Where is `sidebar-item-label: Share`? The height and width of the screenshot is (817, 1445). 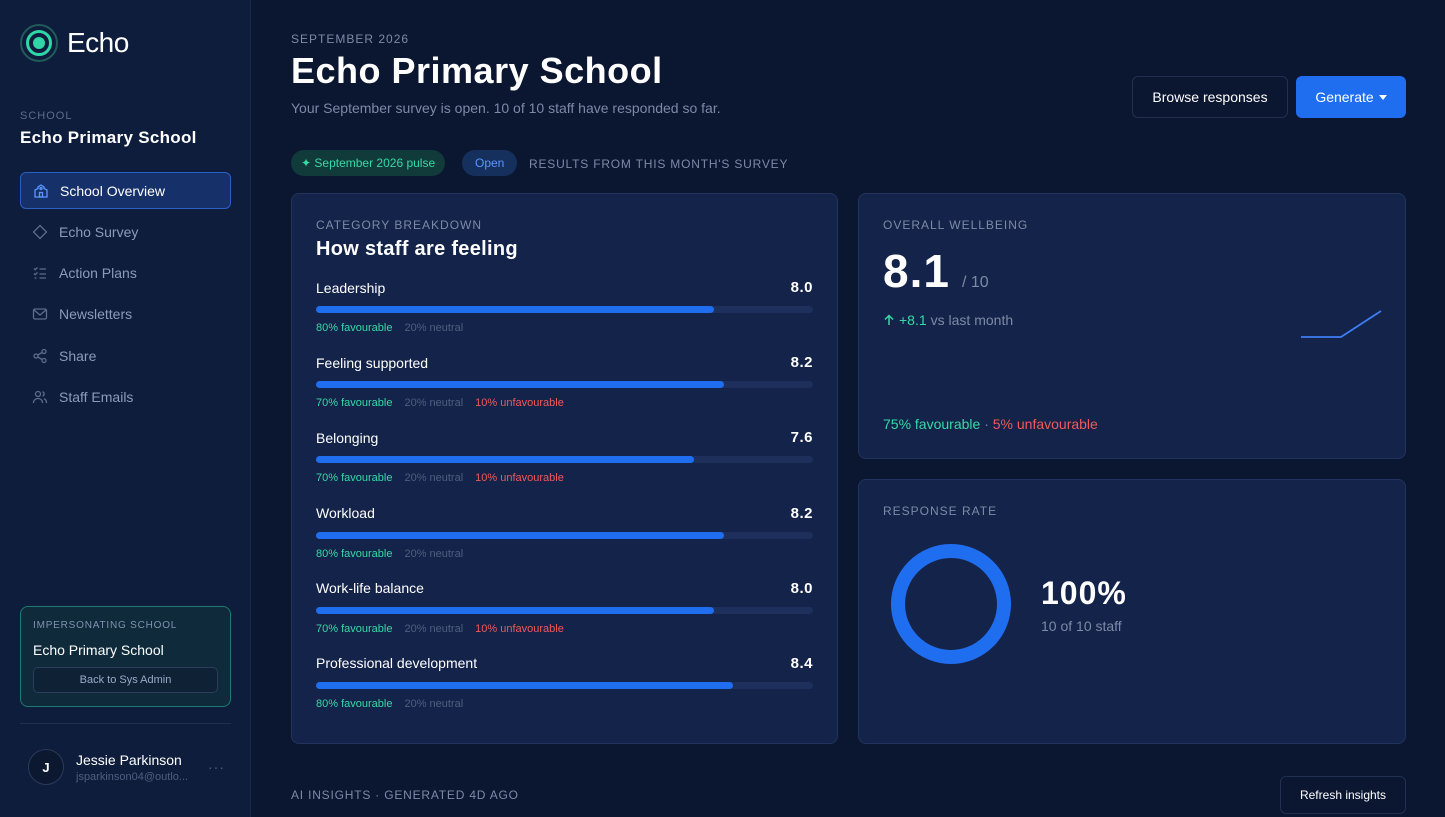 sidebar-item-label: Share is located at coordinates (78, 355).